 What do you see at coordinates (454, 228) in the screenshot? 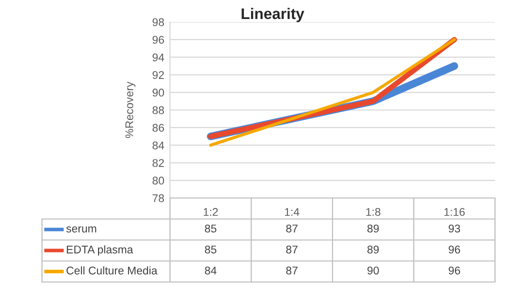
I see `data-label: 93` at bounding box center [454, 228].